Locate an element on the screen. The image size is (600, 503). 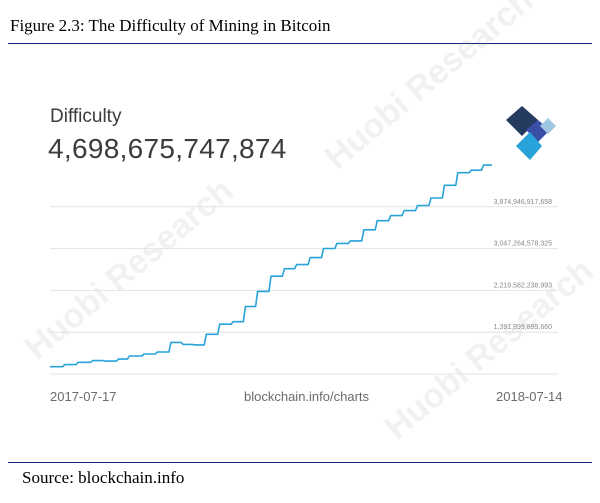
y-tick-label: 2,219,582,238,993 is located at coordinates (523, 285).